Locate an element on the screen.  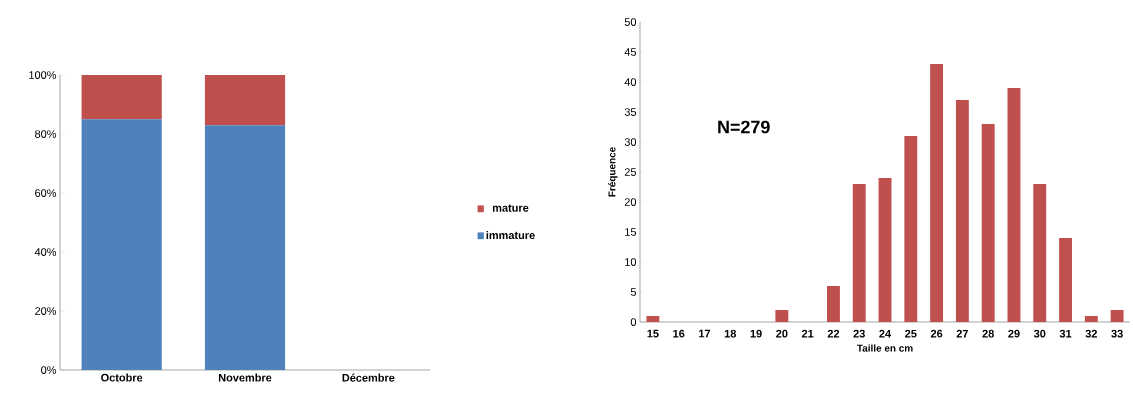
x-tick-label: 23 is located at coordinates (859, 333).